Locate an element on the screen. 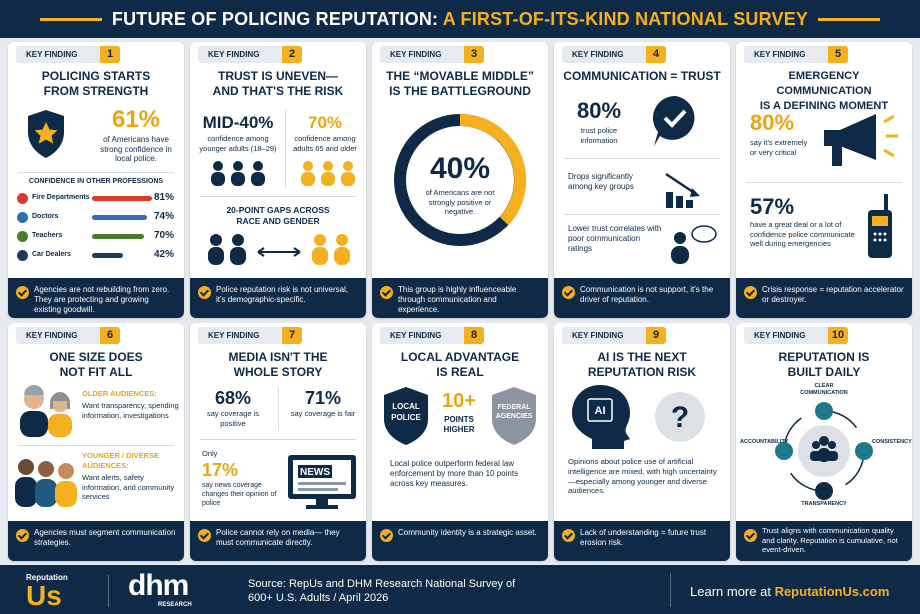 Image resolution: width=920 pixels, height=614 pixels. element: 61% is located at coordinates (136, 119).